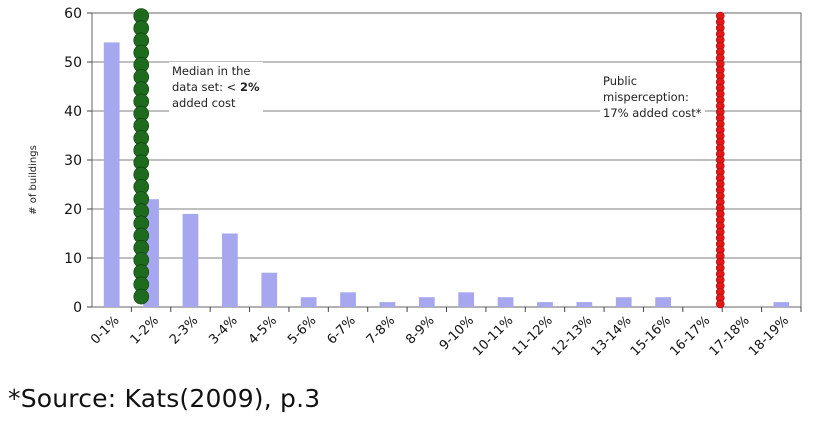 Image resolution: width=813 pixels, height=433 pixels. What do you see at coordinates (572, 336) in the screenshot?
I see `x-tick-label: 12-13%` at bounding box center [572, 336].